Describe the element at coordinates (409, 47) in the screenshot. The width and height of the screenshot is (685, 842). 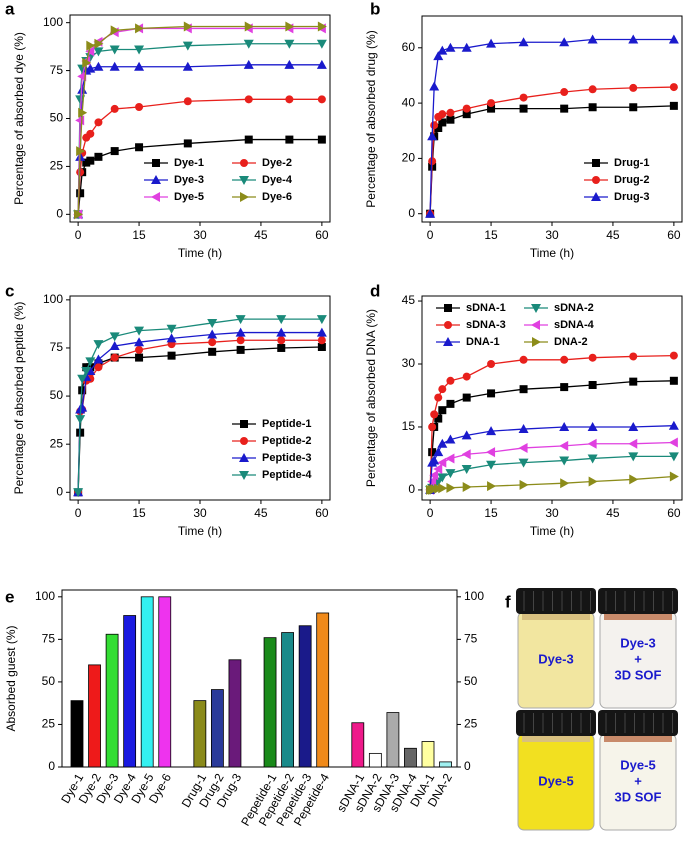
I see `y-tick-label: 60` at that location.